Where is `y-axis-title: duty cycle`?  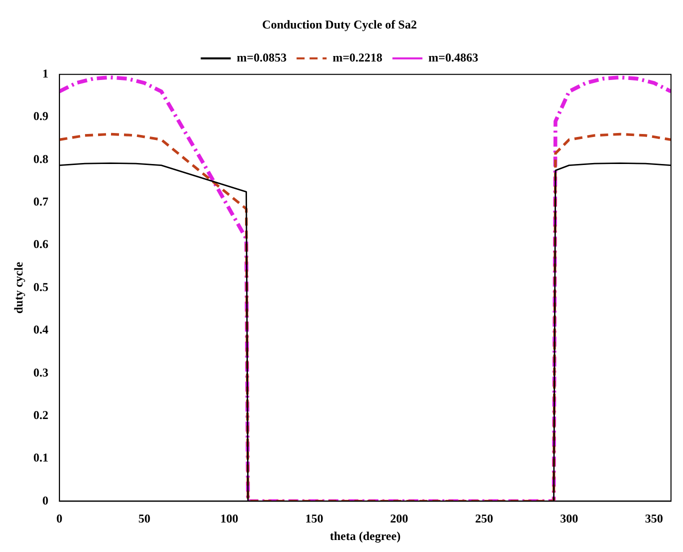
y-axis-title: duty cycle is located at coordinates (18, 287).